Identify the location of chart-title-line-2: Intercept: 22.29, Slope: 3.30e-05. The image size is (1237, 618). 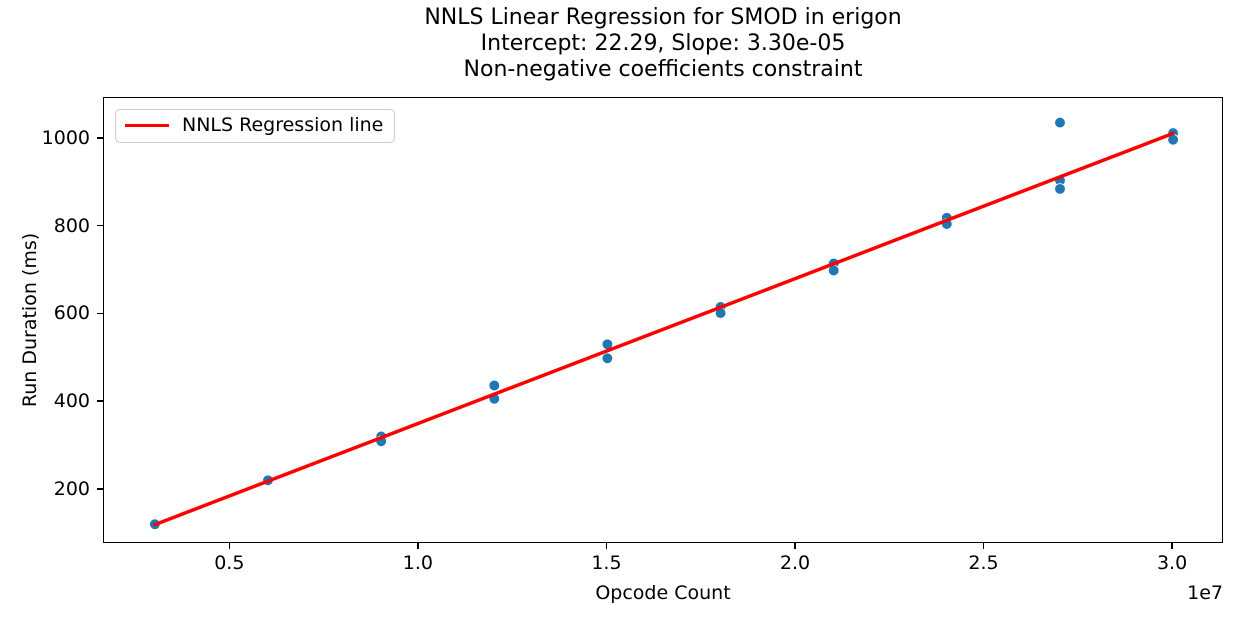
(663, 43).